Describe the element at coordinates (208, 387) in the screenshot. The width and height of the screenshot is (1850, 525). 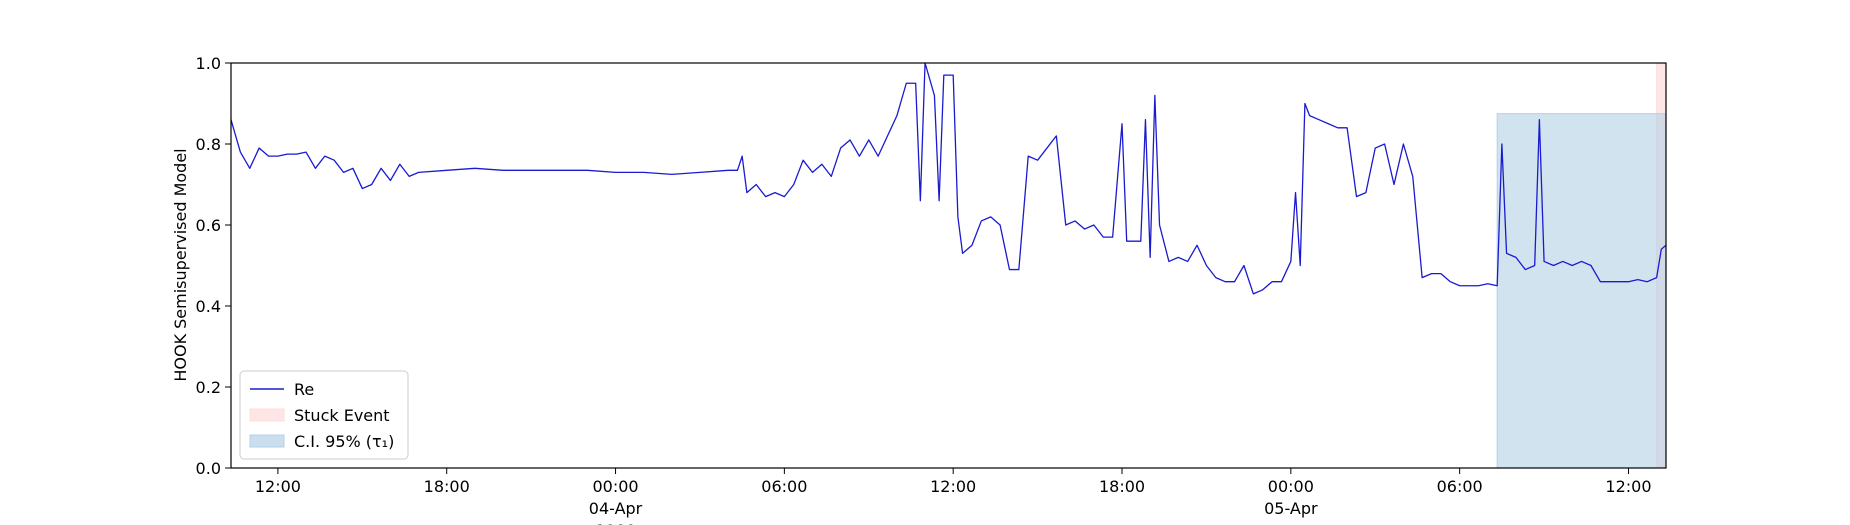
I see `y-tick-label: 0.2` at that location.